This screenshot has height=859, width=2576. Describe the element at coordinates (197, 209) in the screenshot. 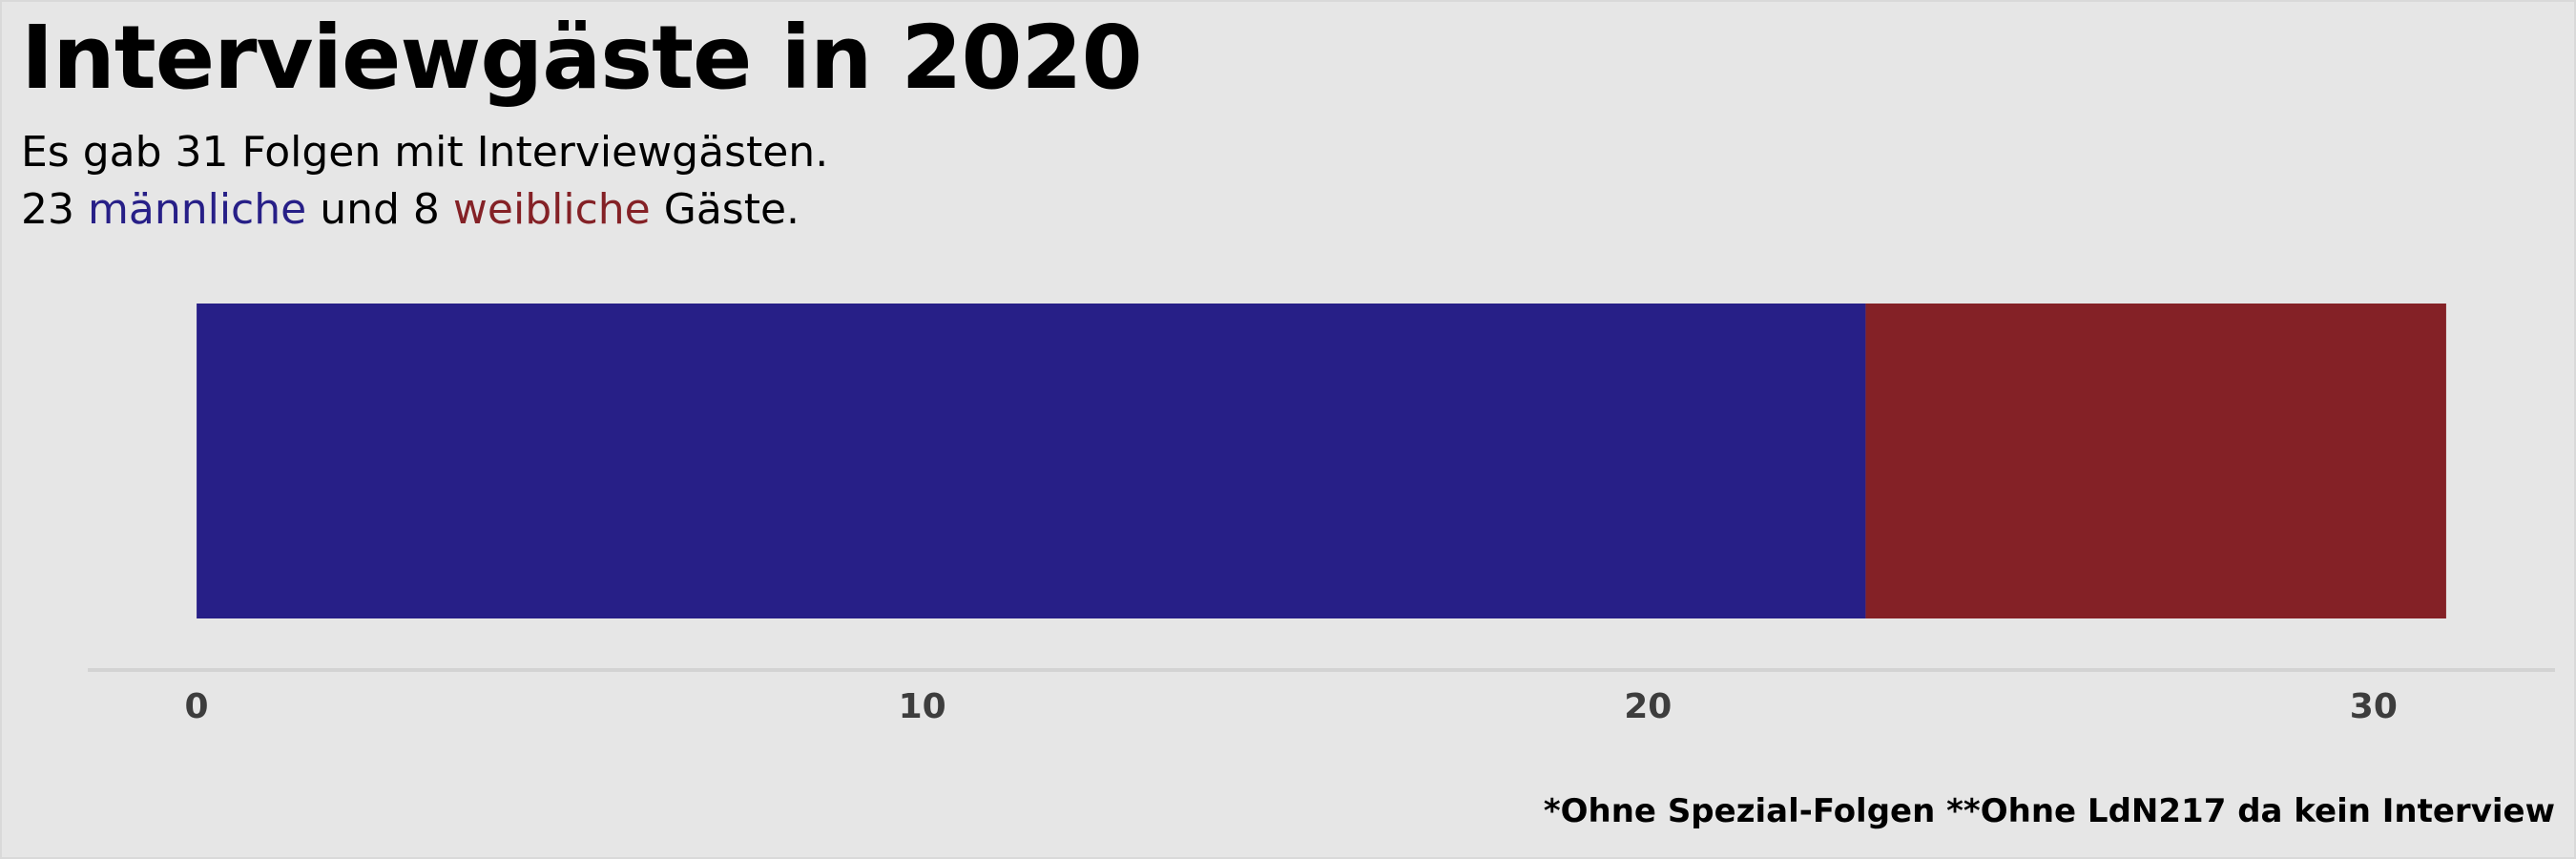

I see `male-label: männliche` at that location.